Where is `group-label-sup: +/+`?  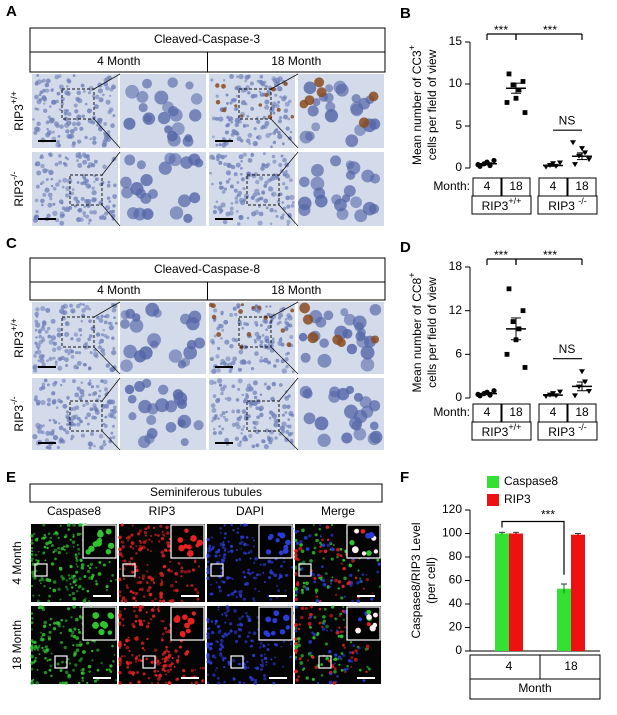 group-label-sup: +/+ is located at coordinates (514, 201).